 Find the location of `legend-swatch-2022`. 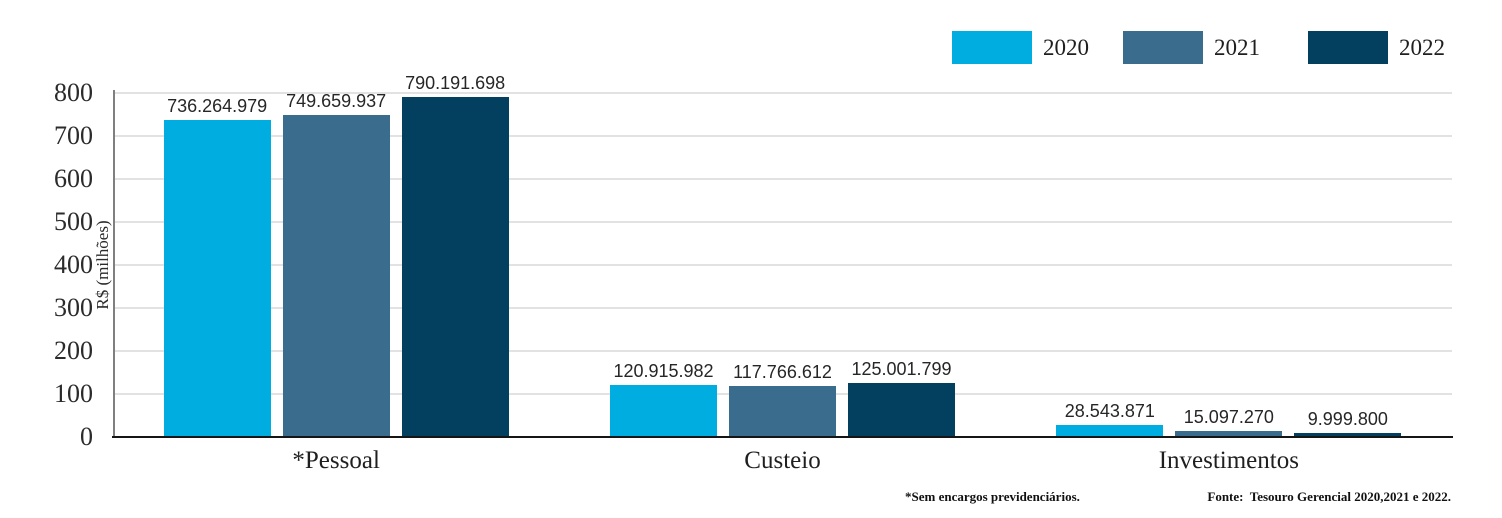

legend-swatch-2022 is located at coordinates (1348, 47).